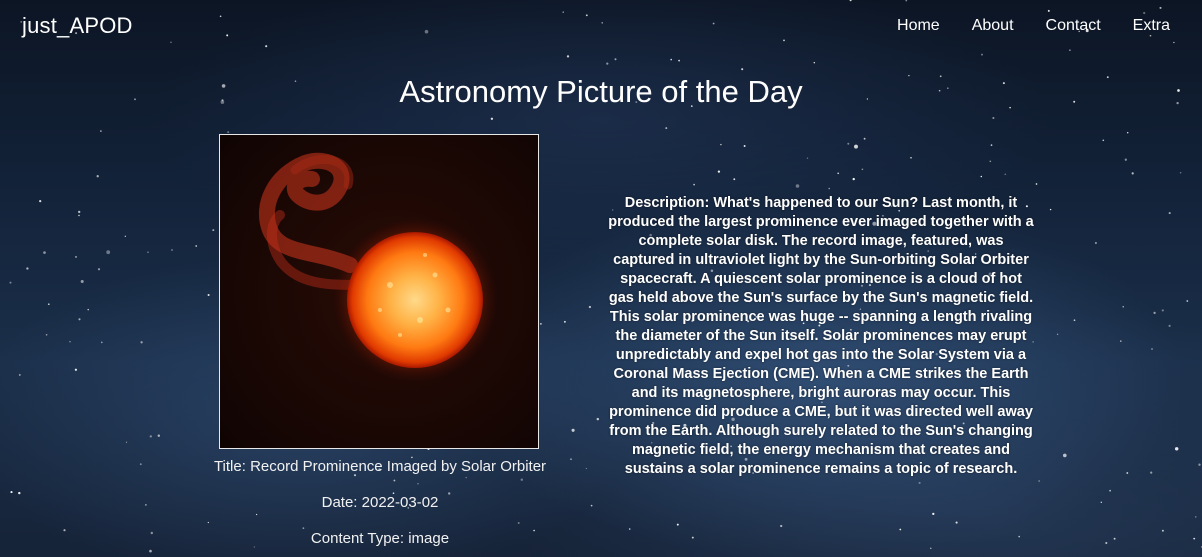  What do you see at coordinates (992, 25) in the screenshot?
I see `nav-link-about: About` at bounding box center [992, 25].